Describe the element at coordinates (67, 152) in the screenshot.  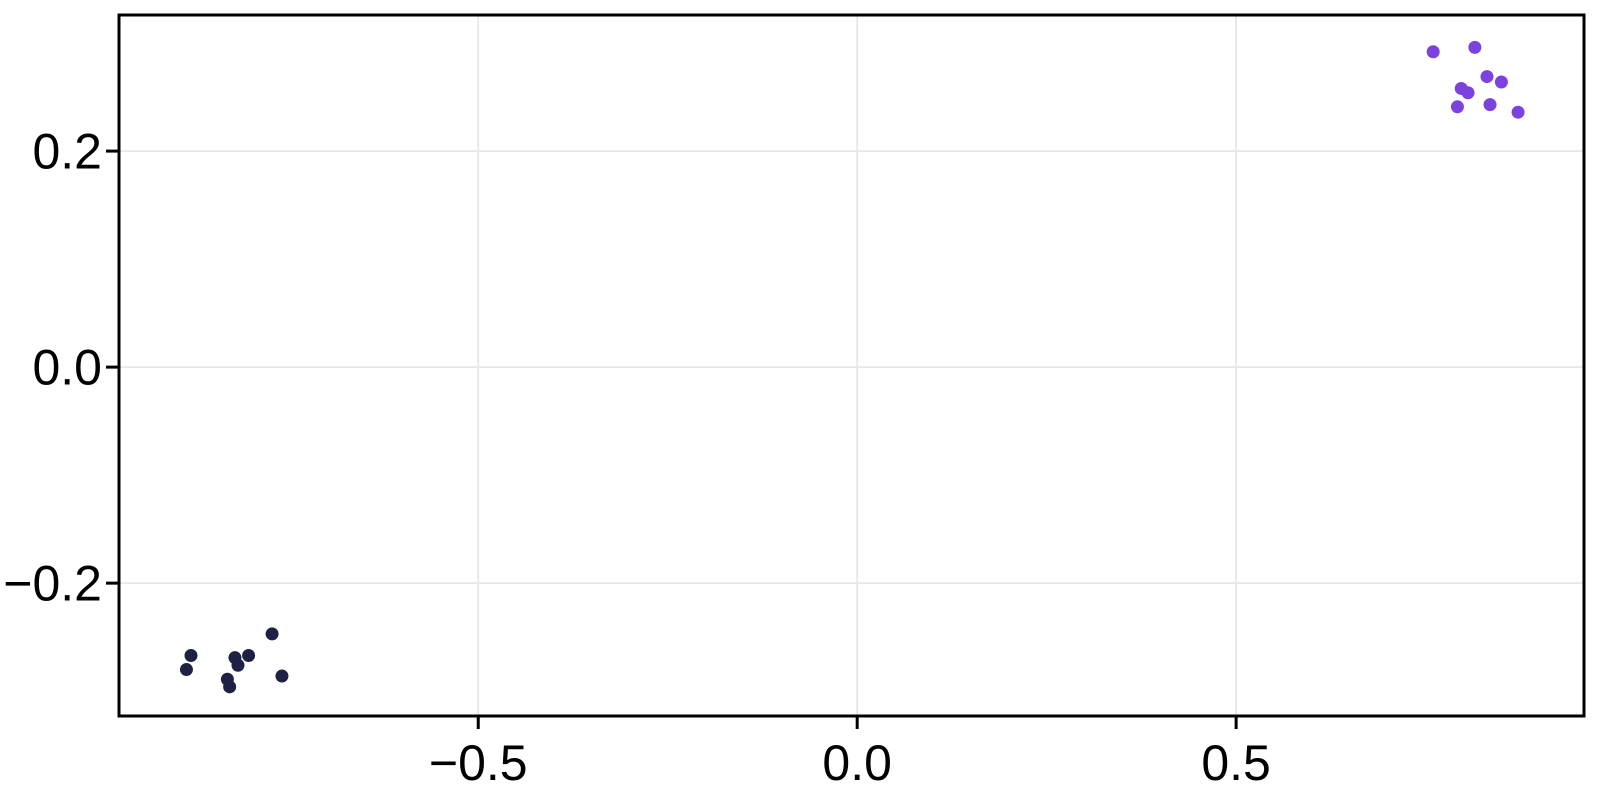
I see `y-tick-label: 0.2` at that location.